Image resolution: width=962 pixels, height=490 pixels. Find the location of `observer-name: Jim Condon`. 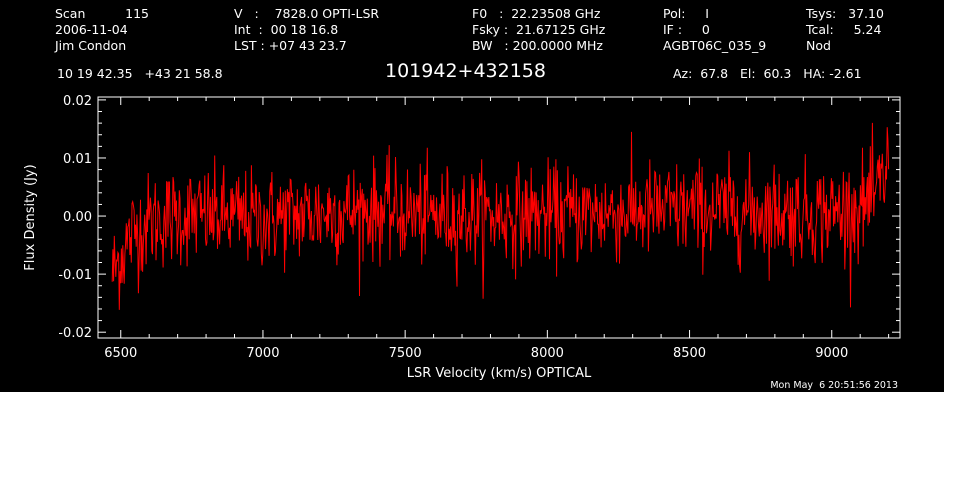

observer-name: Jim Condon is located at coordinates (91, 45).